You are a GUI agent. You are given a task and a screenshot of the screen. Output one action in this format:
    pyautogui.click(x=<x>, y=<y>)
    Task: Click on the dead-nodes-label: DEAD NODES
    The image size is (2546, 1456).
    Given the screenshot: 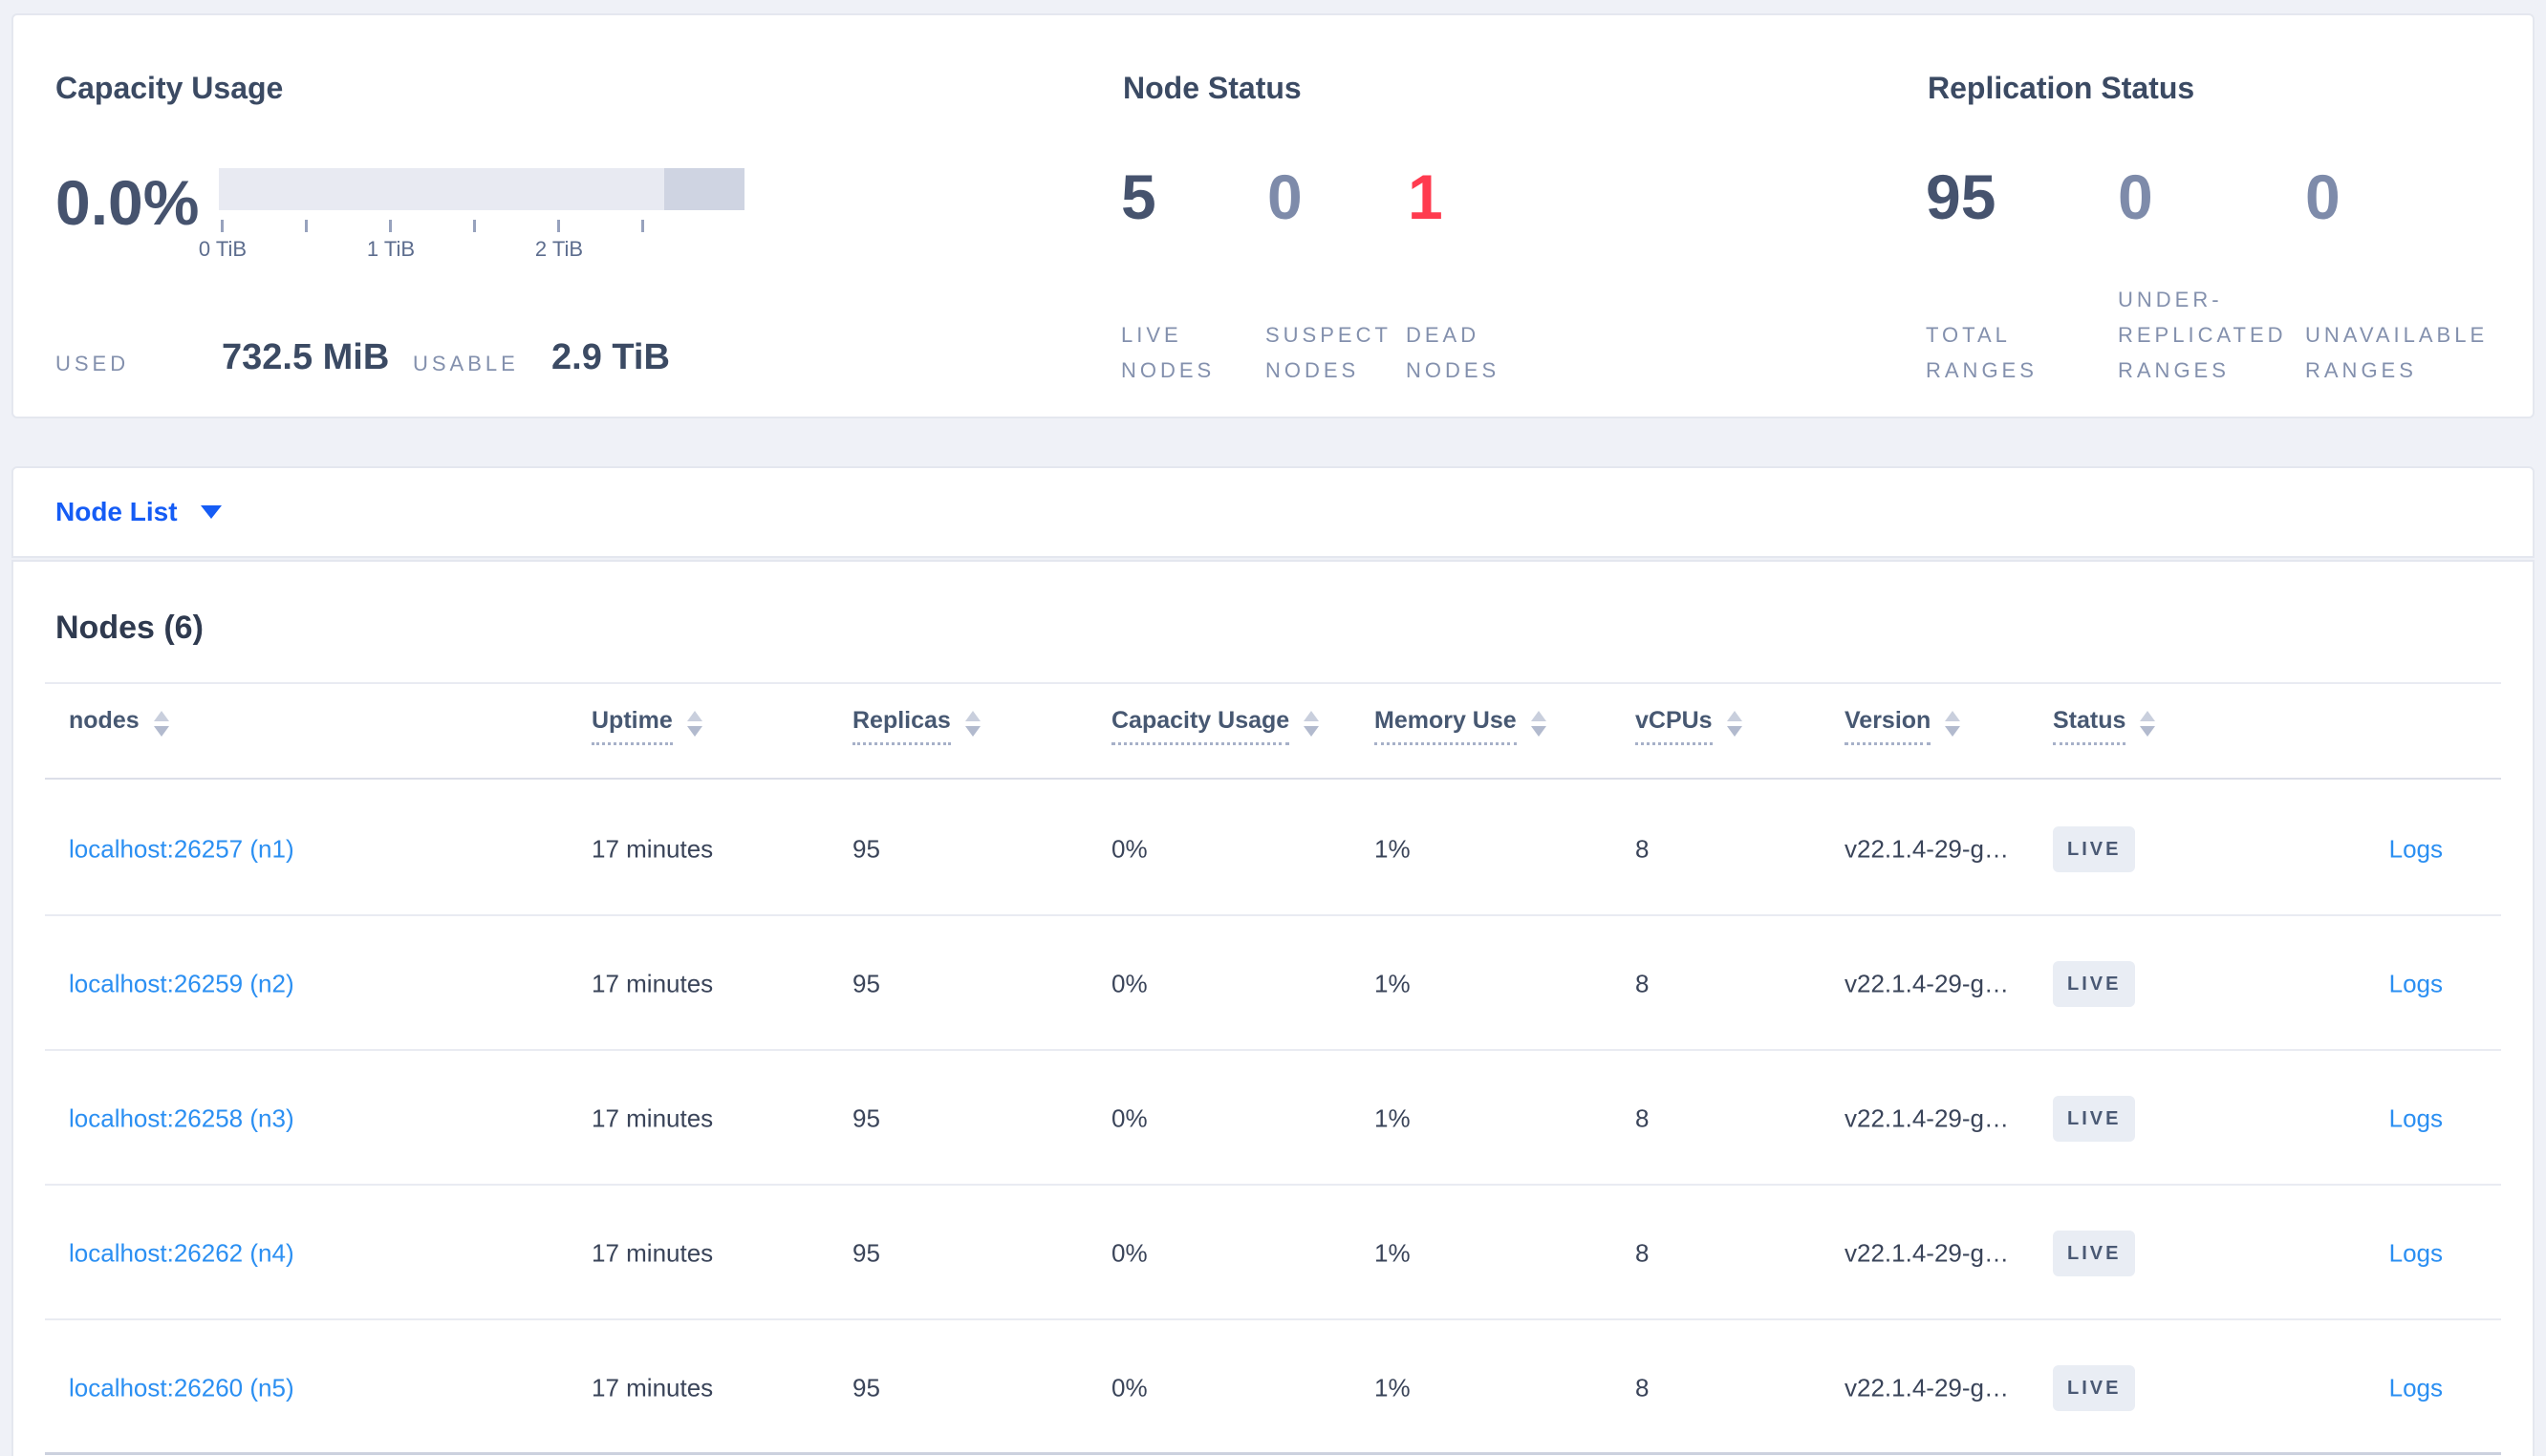 What is the action you would take?
    pyautogui.click(x=1453, y=353)
    